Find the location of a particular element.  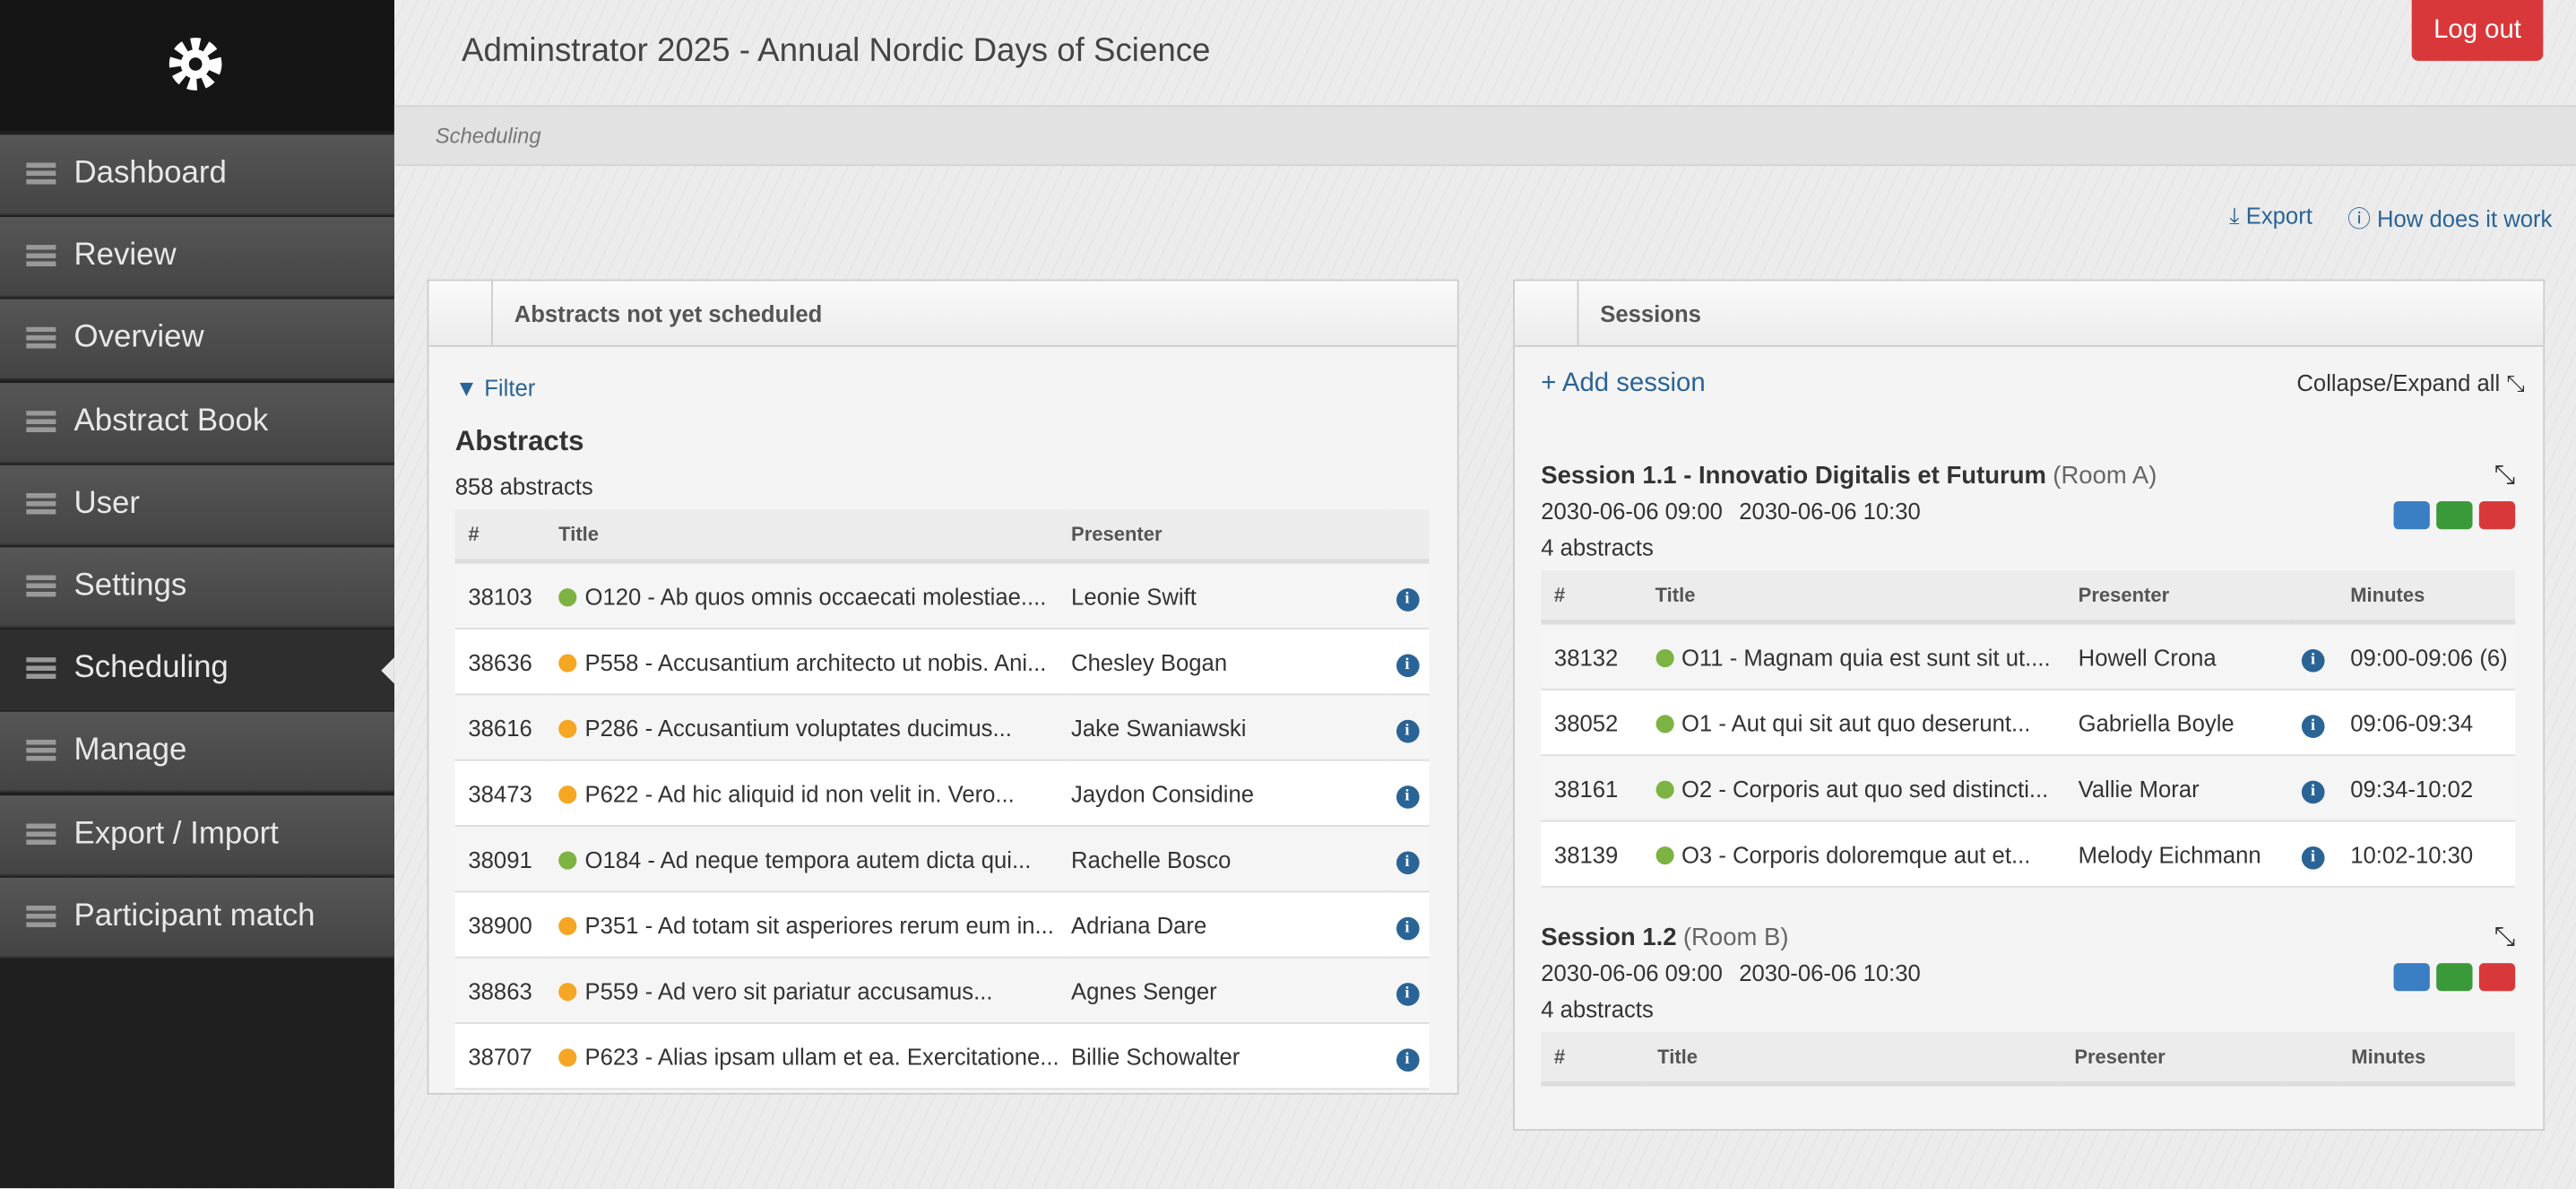

end-time: 2030-06-06 10:30 is located at coordinates (1830, 511).